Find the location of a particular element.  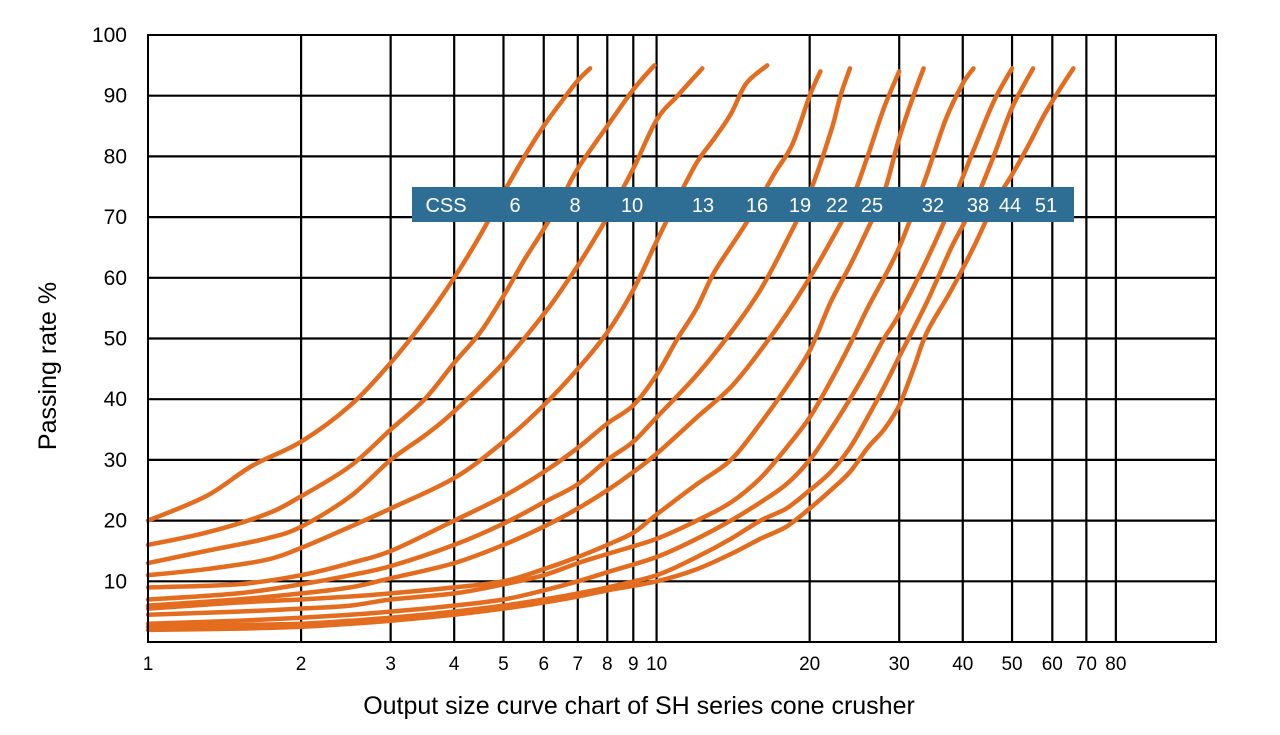

css-legend-box: CSS 6 8 10 13 16 19 22 25 32 38 44 51 is located at coordinates (743, 204).